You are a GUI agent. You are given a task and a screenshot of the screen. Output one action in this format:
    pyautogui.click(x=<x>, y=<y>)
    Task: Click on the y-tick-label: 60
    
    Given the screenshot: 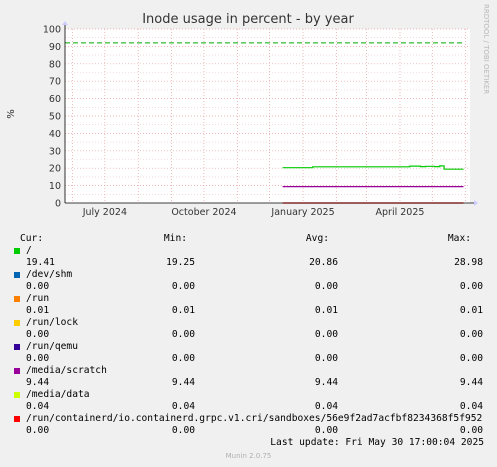 What is the action you would take?
    pyautogui.click(x=55, y=99)
    